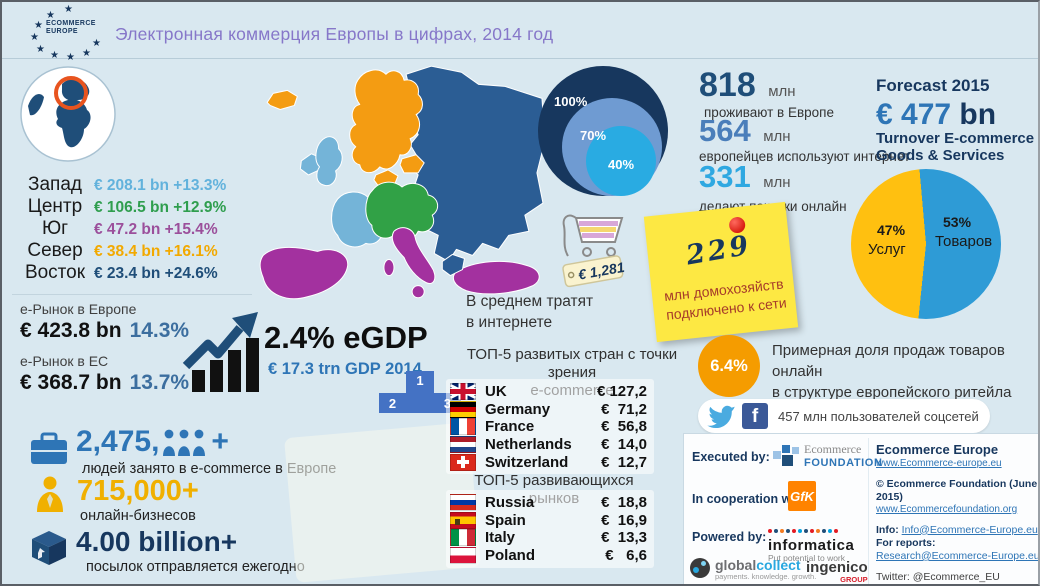 The image size is (1040, 586). What do you see at coordinates (71, 330) in the screenshot?
I see `emarket-europe-value: € 423.8 bn` at bounding box center [71, 330].